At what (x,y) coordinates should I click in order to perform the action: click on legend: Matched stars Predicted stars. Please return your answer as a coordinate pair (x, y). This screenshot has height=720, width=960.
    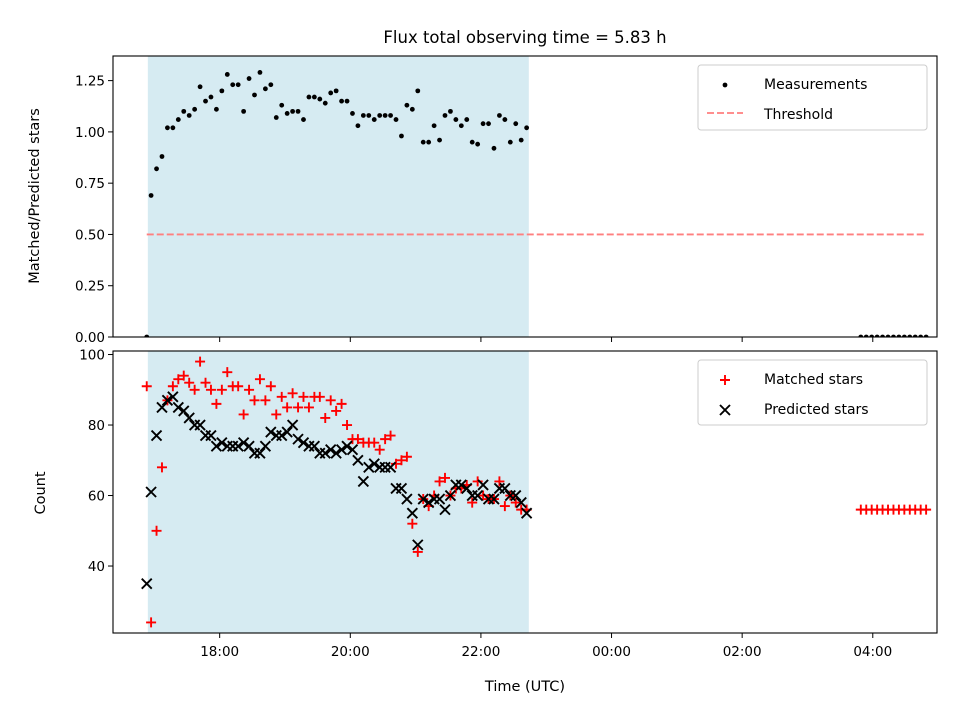
    Looking at the image, I should click on (812, 392).